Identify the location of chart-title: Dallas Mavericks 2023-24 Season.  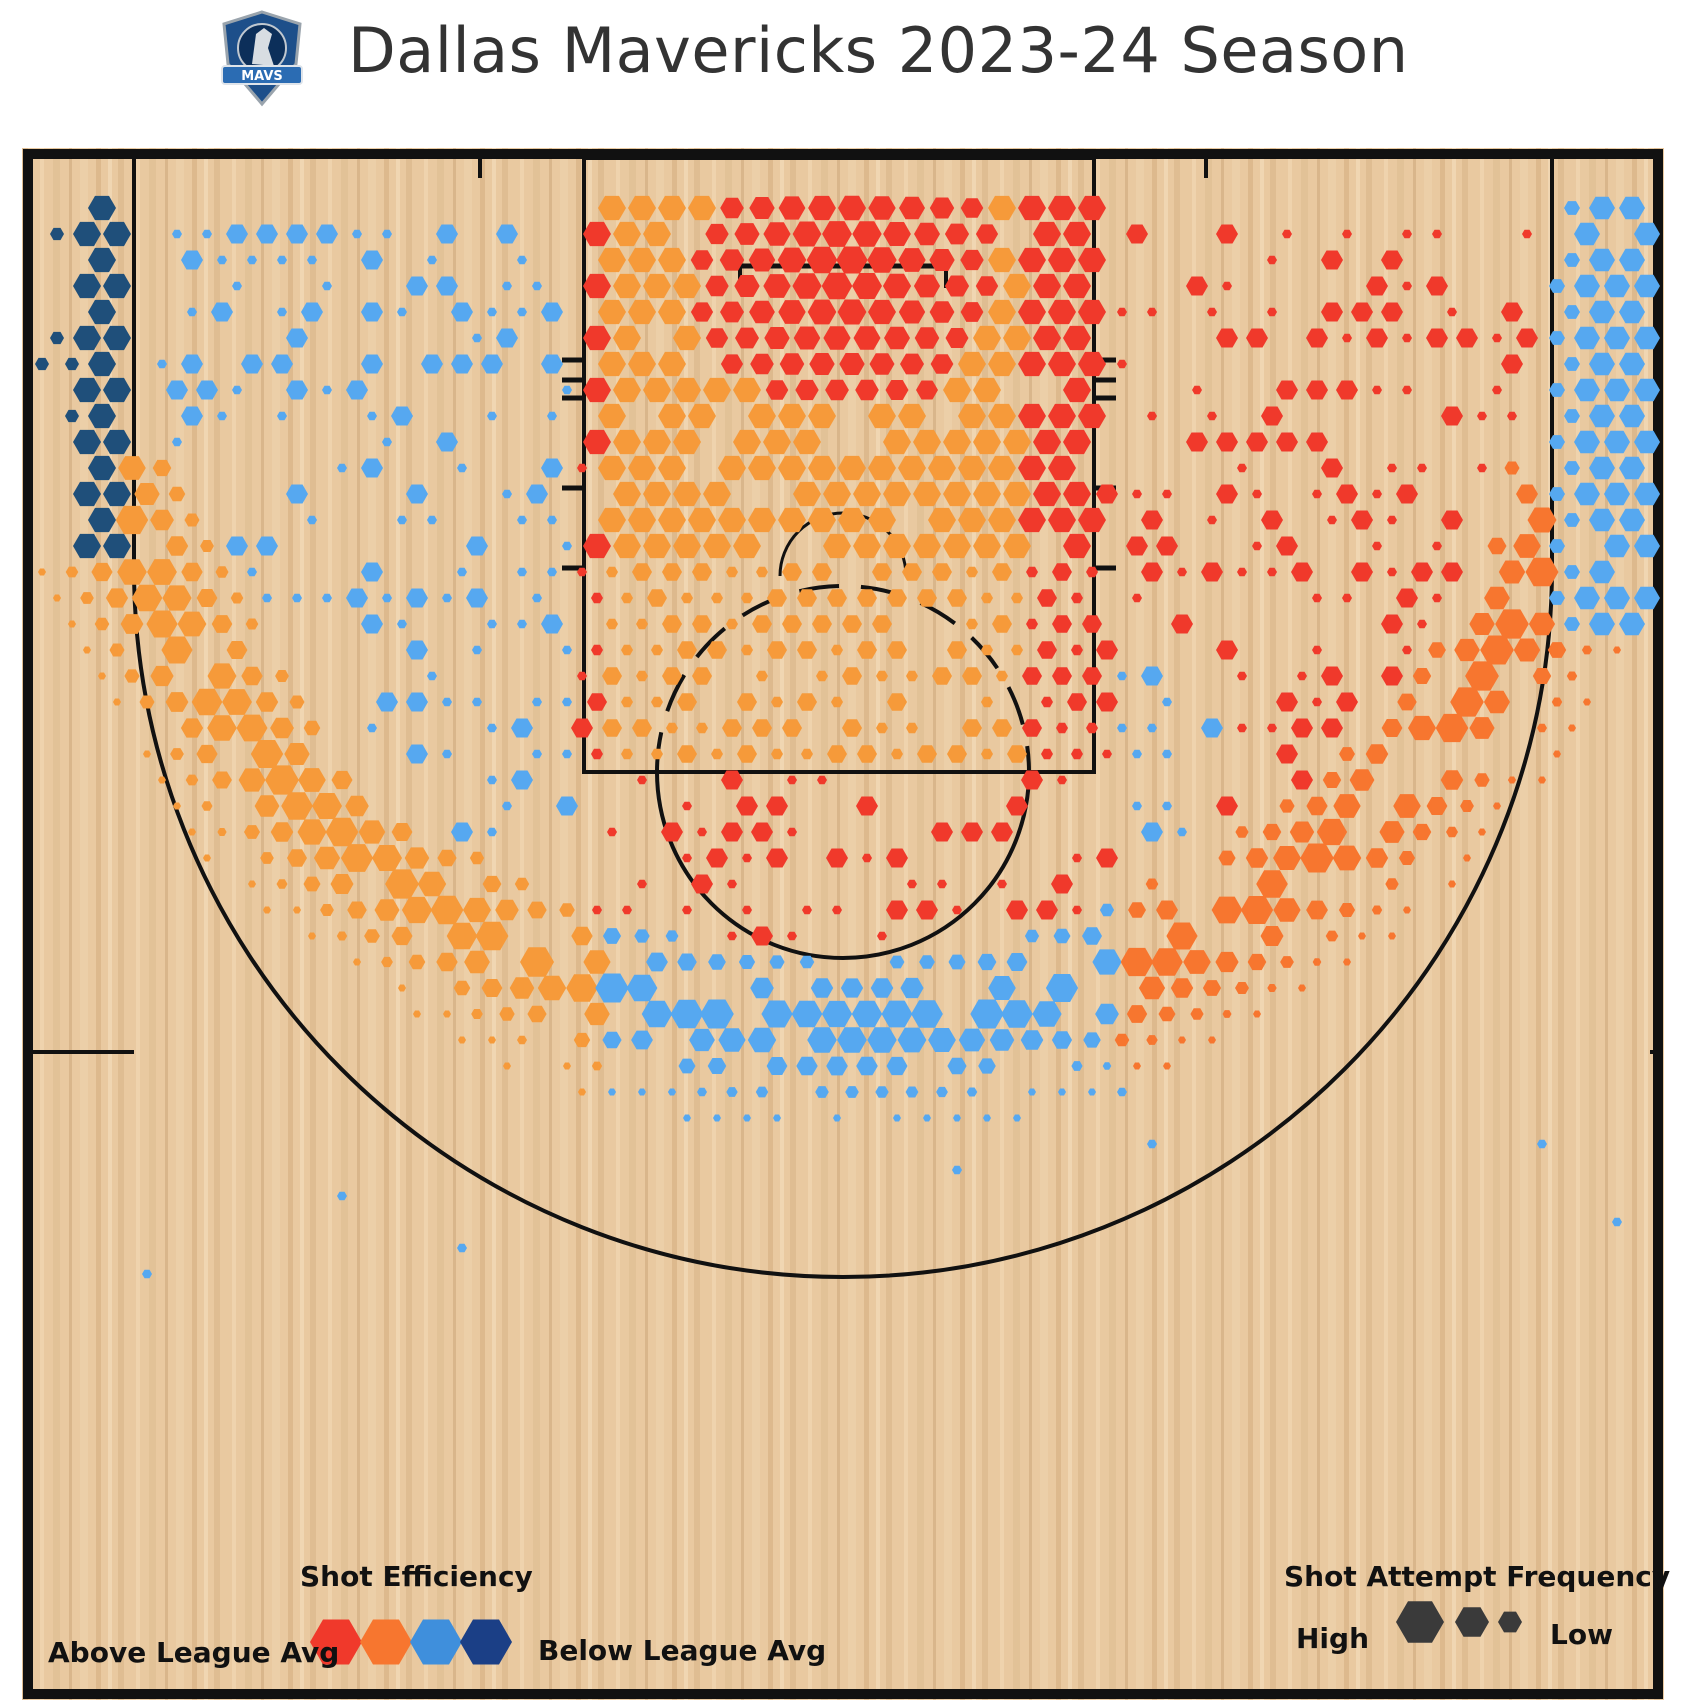
(878, 50).